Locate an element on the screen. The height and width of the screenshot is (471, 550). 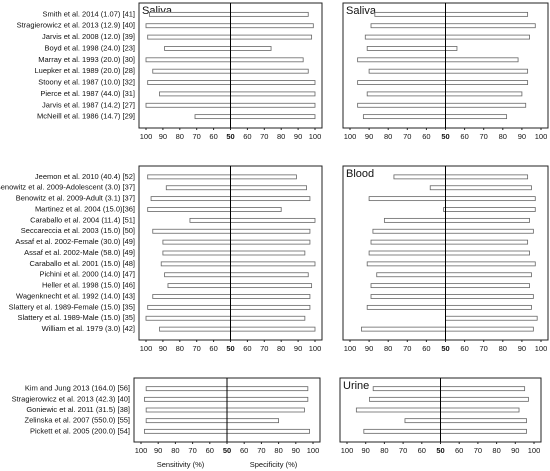
study-label: Luepker et al. 1989 (20.0) [28] is located at coordinates (85, 70).